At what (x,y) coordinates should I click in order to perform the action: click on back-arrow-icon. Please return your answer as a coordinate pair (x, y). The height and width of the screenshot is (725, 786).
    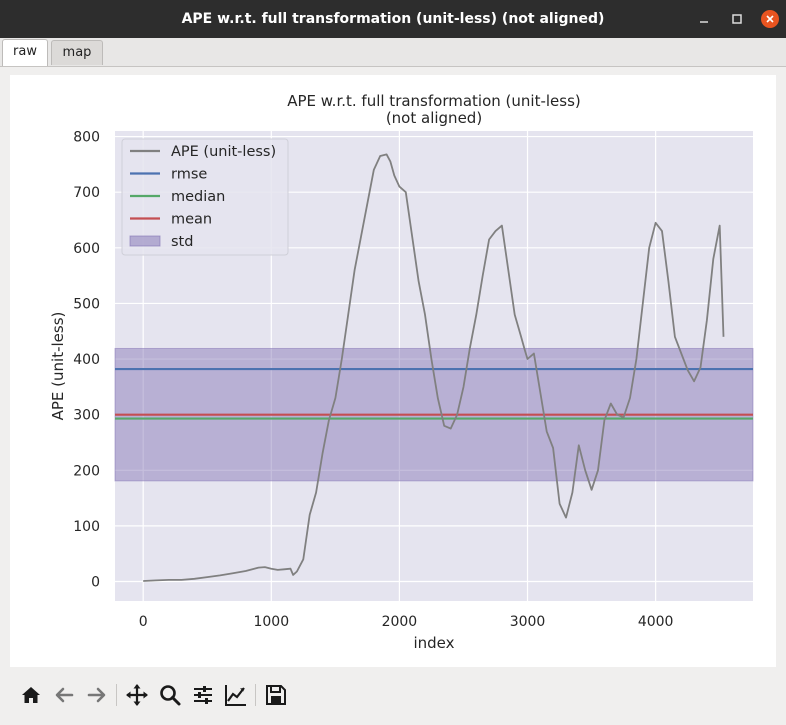
    Looking at the image, I should click on (64, 695).